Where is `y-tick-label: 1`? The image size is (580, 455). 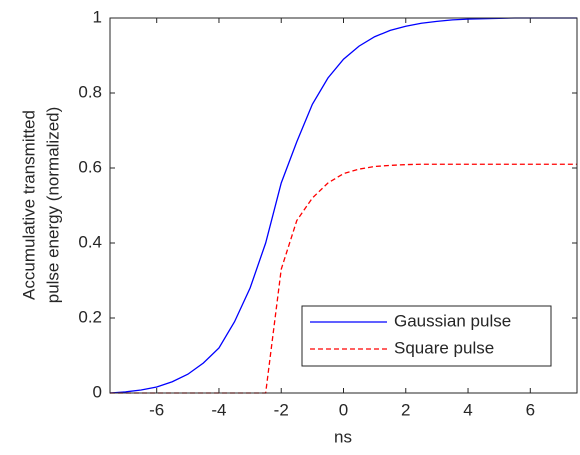
y-tick-label: 1 is located at coordinates (97, 16).